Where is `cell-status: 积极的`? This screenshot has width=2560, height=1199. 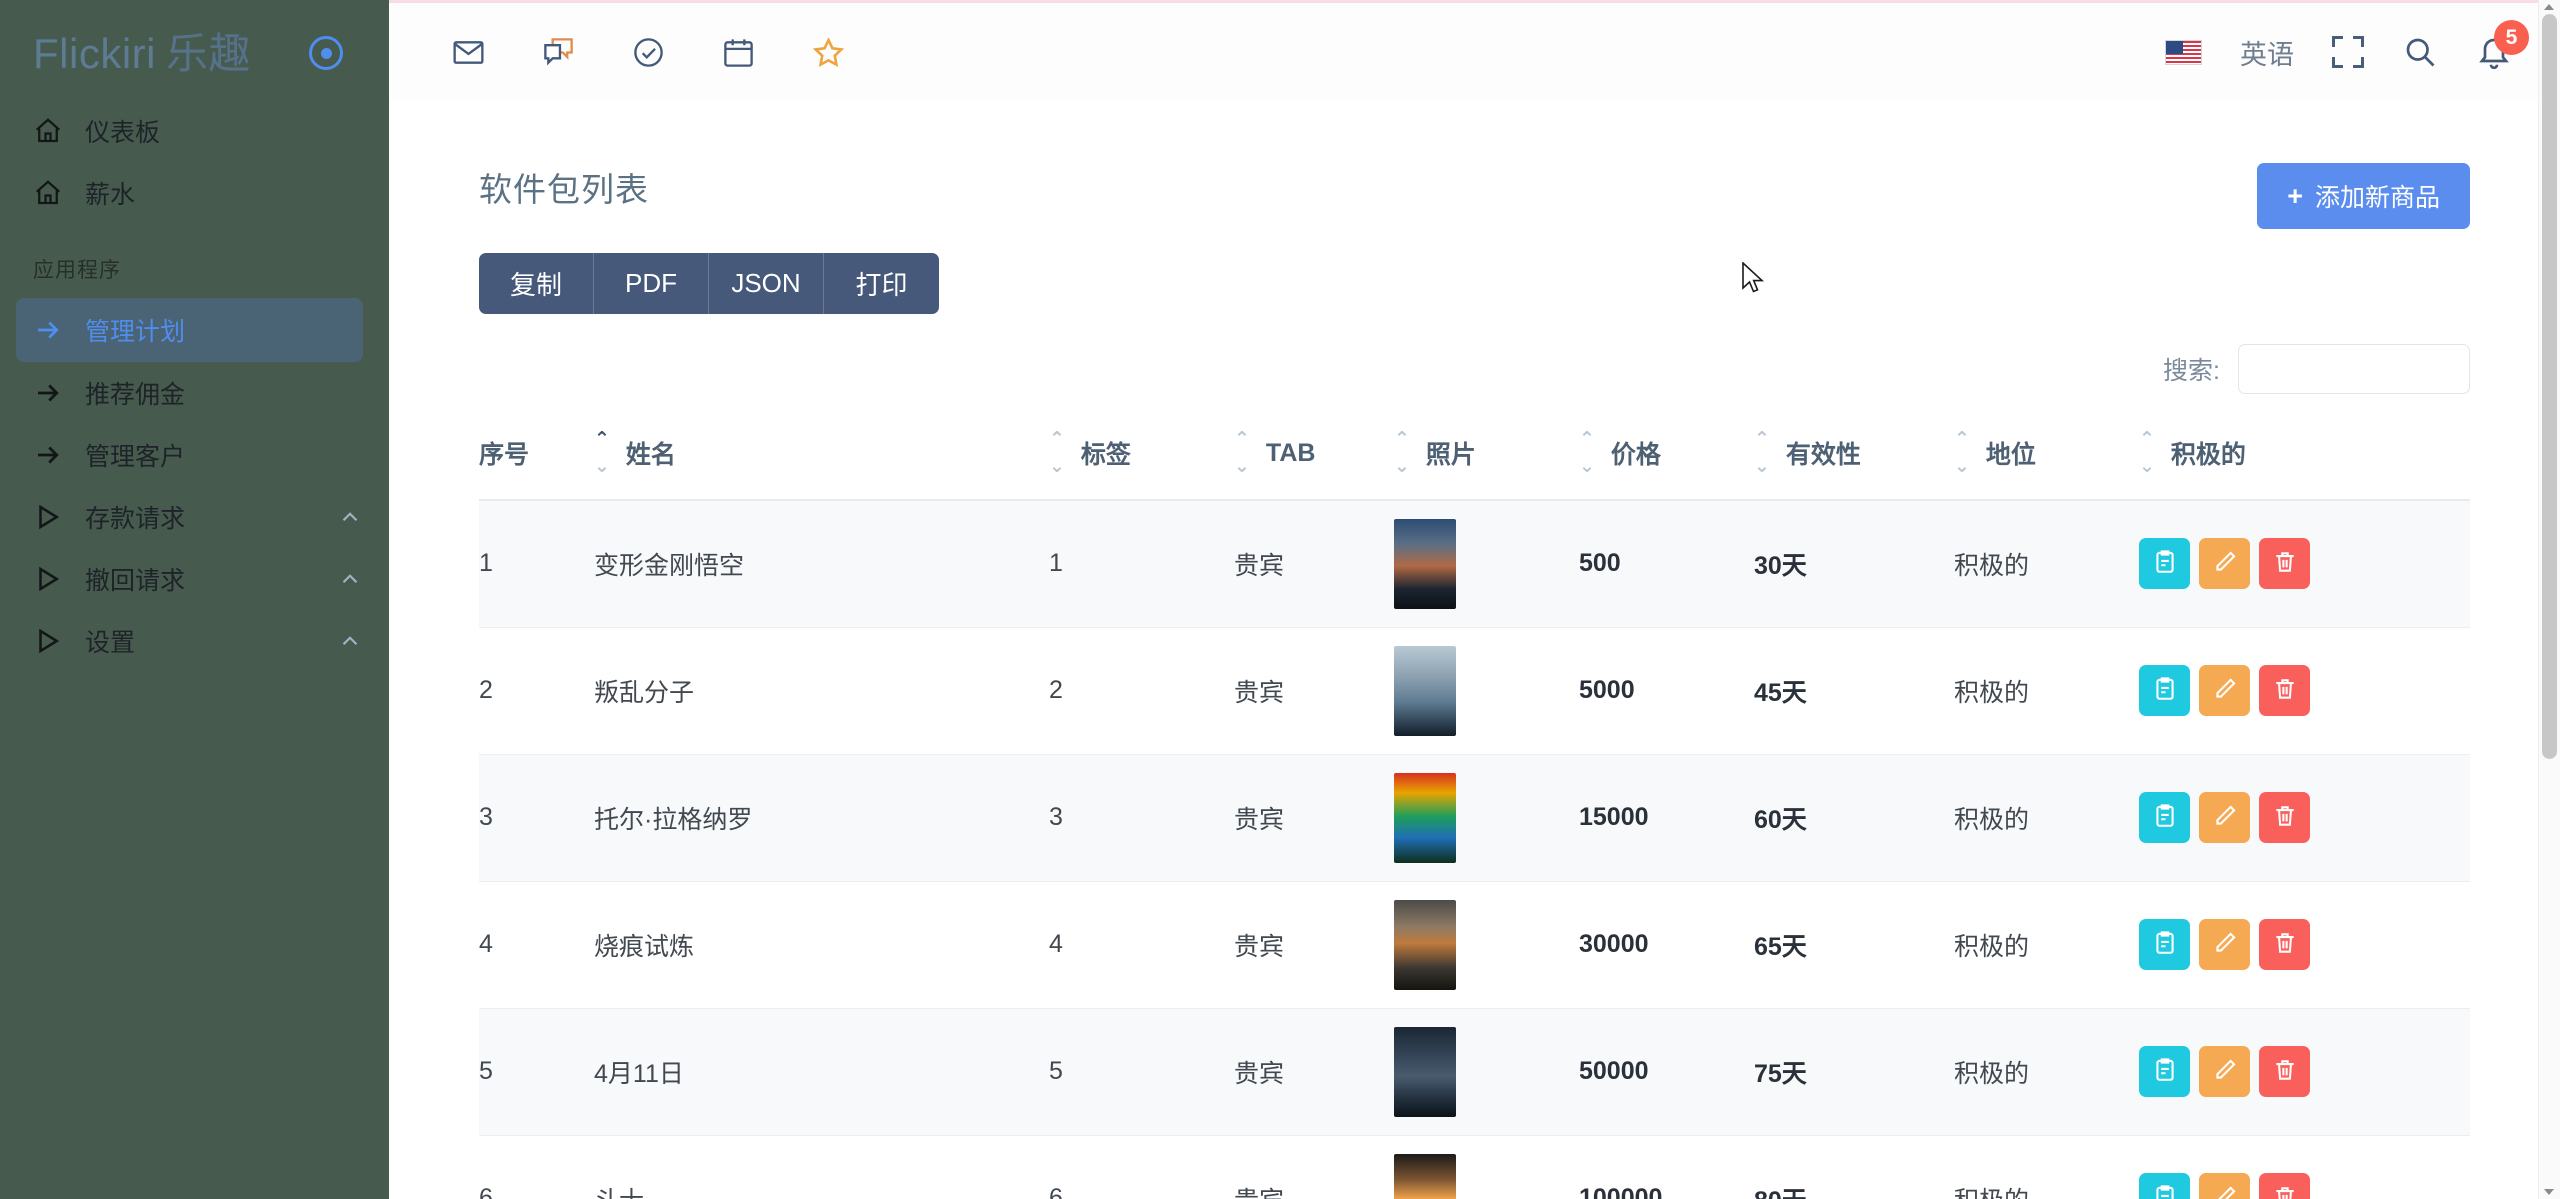
cell-status: 积极的 is located at coordinates (2046, 691).